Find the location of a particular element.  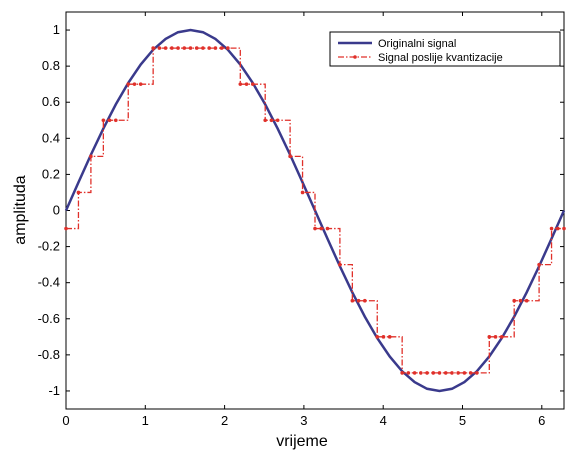

y-tick-label: 1 is located at coordinates (56, 29).